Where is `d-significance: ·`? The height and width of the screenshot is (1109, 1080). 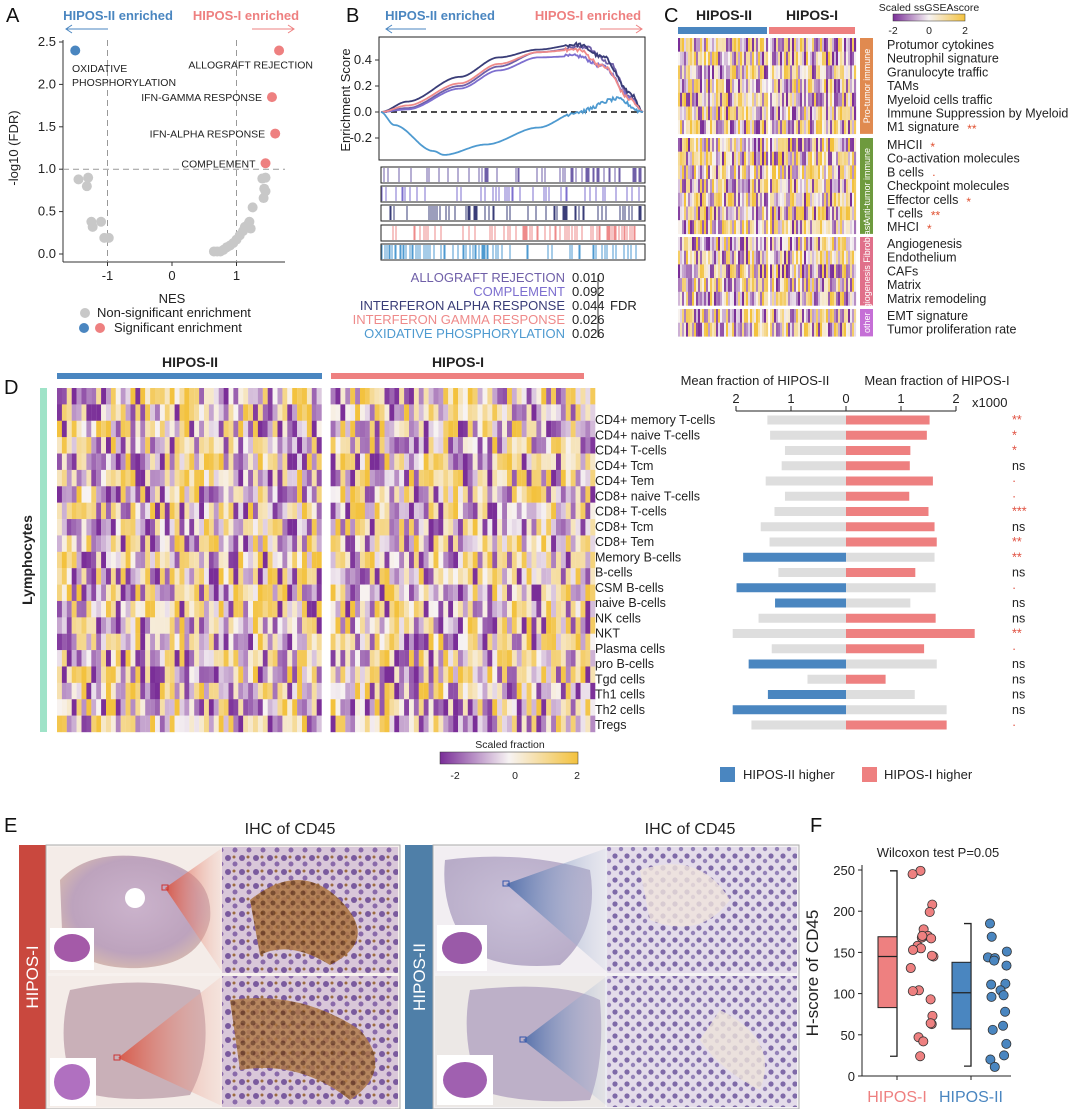 d-significance: · is located at coordinates (1014, 496).